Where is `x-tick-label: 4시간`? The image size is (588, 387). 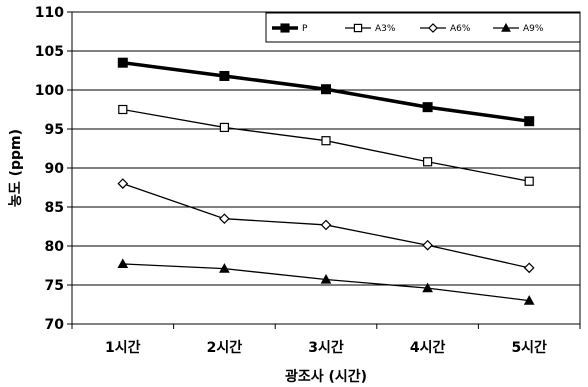
x-tick-label: 4시간 is located at coordinates (428, 347).